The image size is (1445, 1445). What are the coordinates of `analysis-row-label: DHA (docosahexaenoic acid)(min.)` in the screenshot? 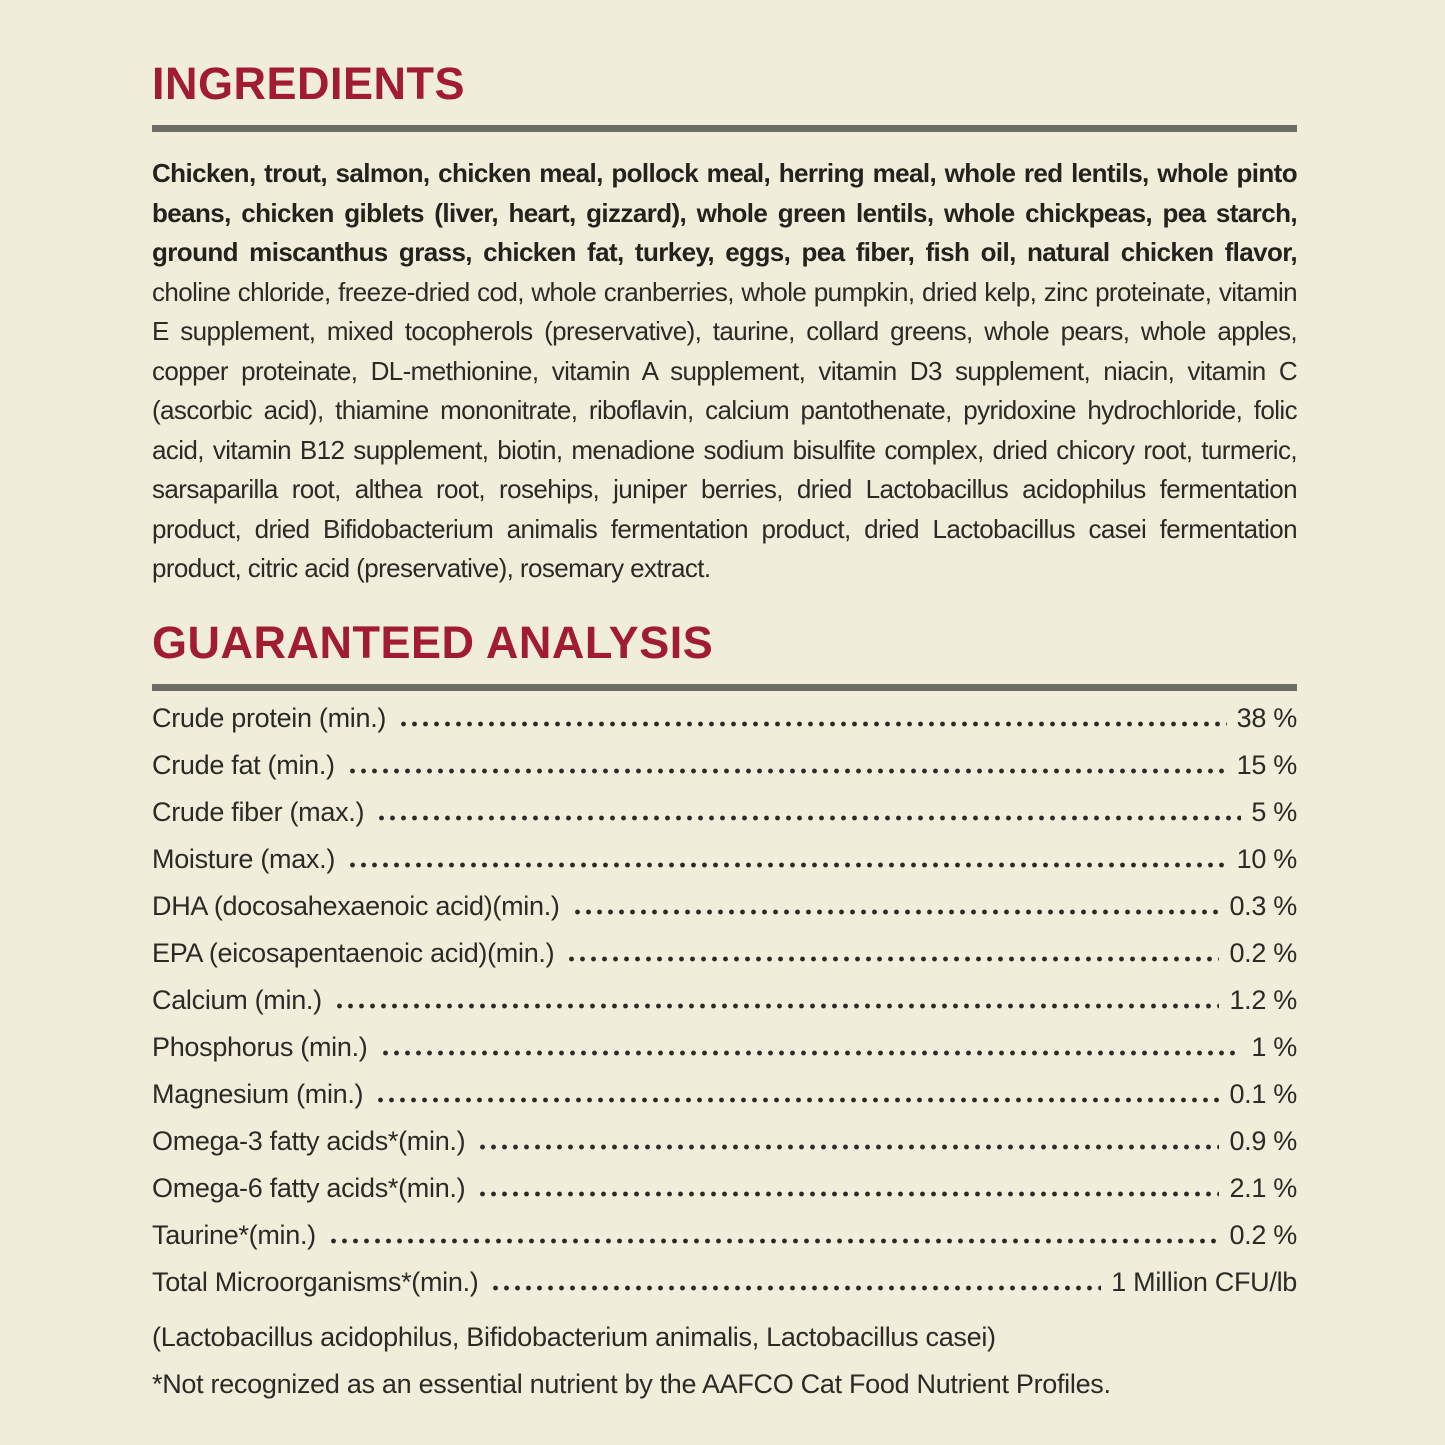 It's located at (356, 905).